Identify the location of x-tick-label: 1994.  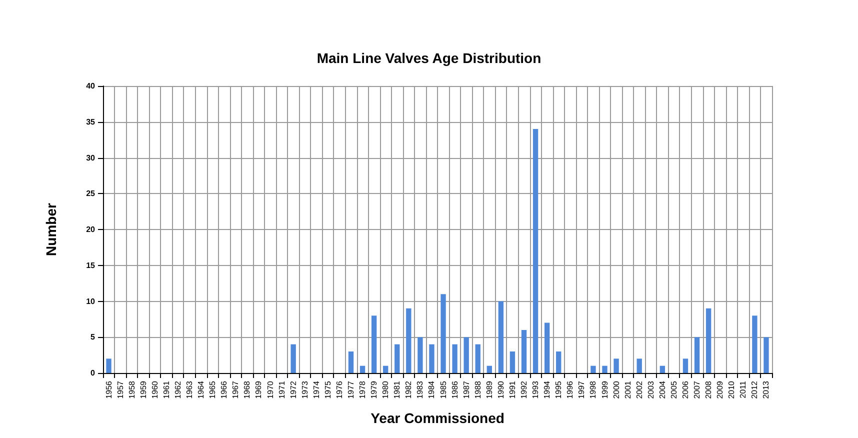
(547, 389).